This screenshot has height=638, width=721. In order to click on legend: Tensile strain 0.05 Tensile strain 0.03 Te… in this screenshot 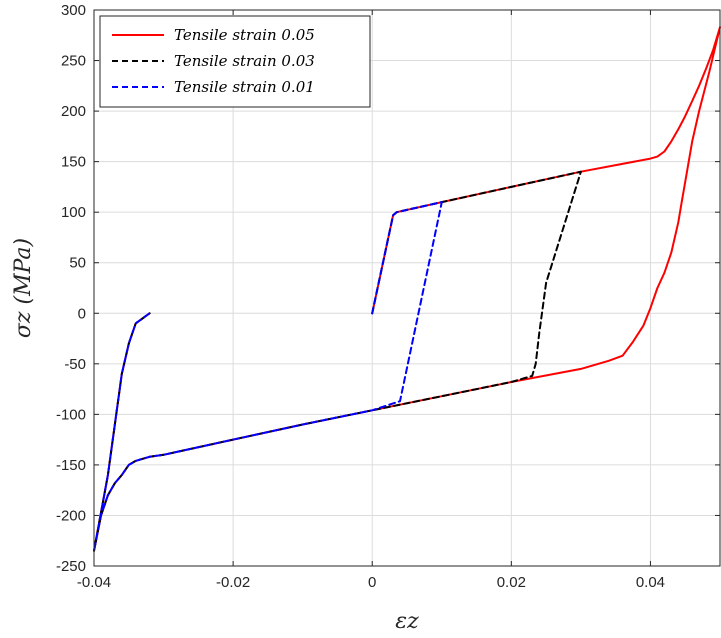, I will do `click(235, 61)`.